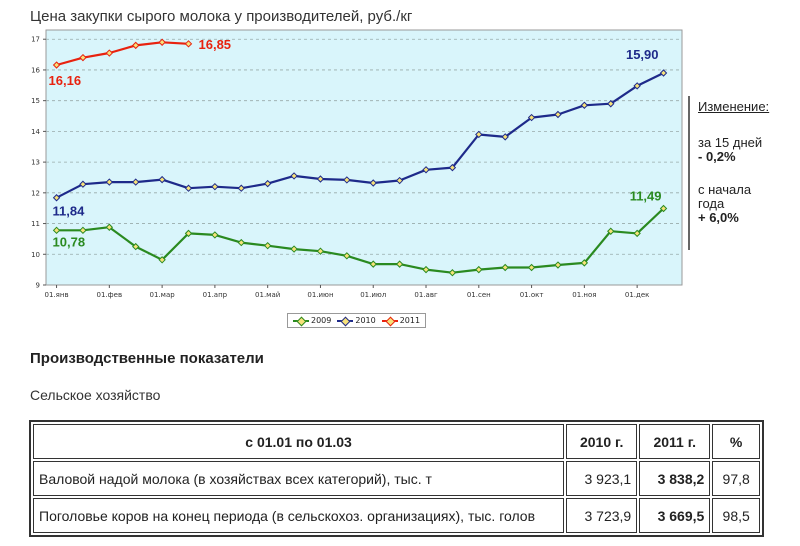  What do you see at coordinates (35, 255) in the screenshot?
I see `y-tick-label: 10` at bounding box center [35, 255].